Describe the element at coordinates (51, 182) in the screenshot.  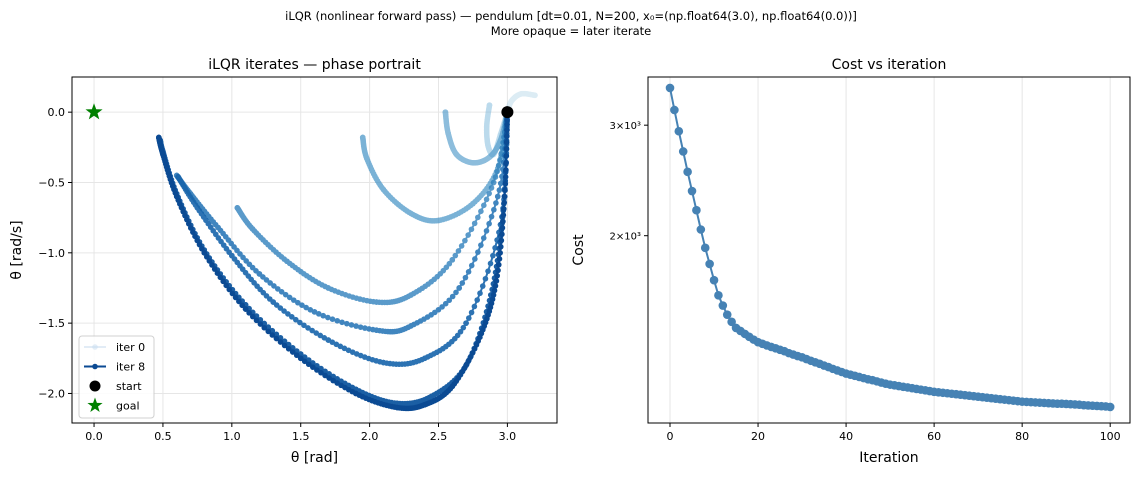
I see `y-tick-label: −0.5` at that location.